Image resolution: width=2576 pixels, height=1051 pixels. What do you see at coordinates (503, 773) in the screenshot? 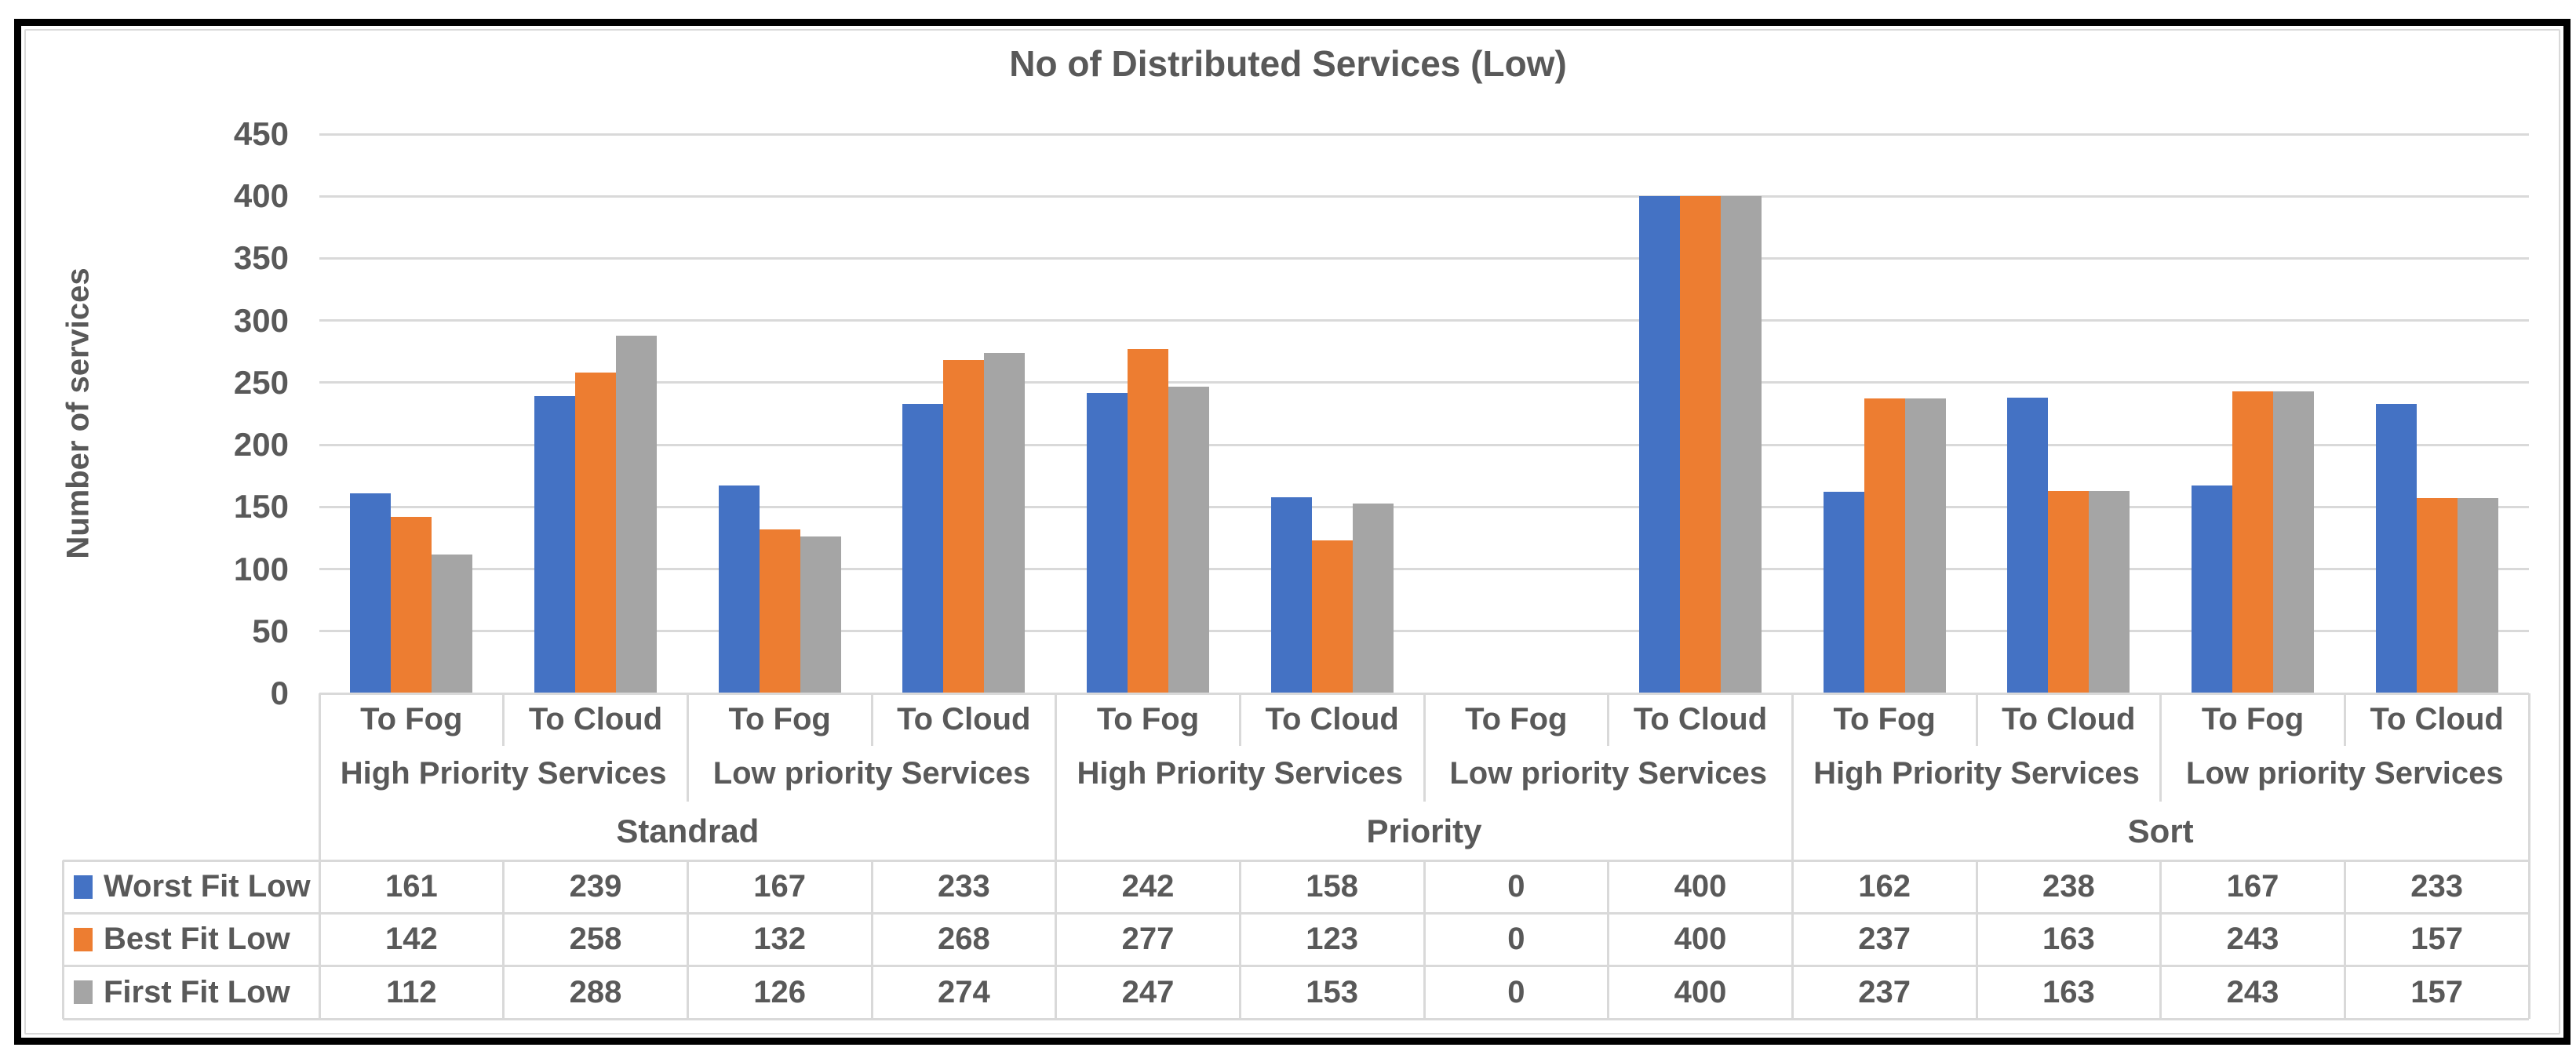
I see `subgroup-label-1: High Priority Services` at bounding box center [503, 773].